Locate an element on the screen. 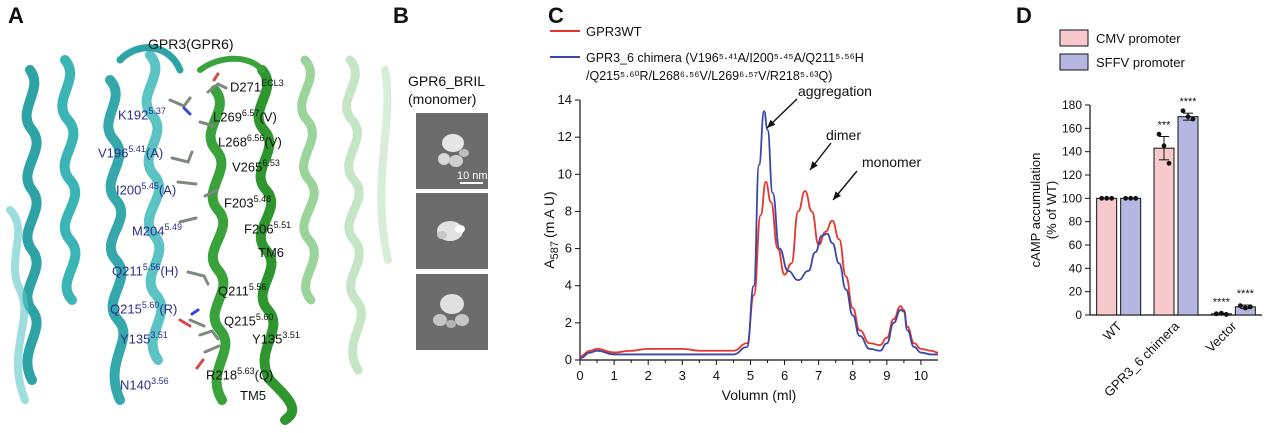 The width and height of the screenshot is (1280, 433). y-axis-title: cAMP accumulation(% of WT) is located at coordinates (1043, 210).